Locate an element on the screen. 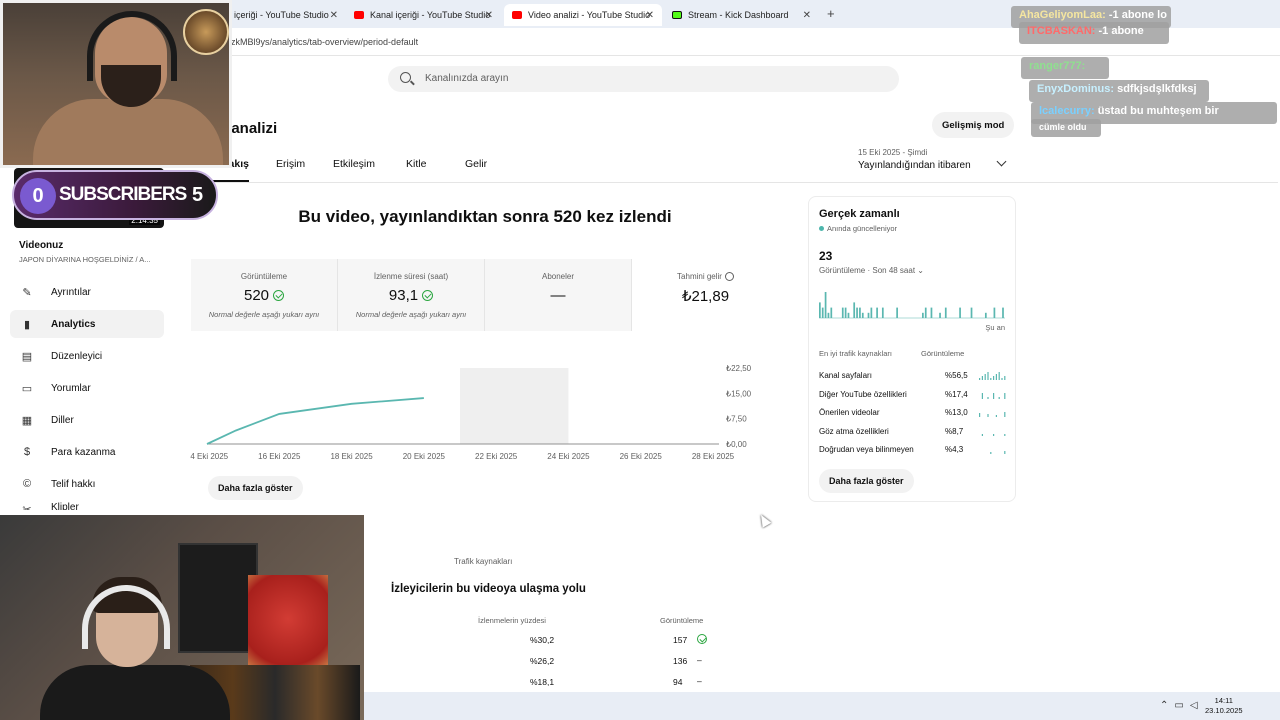  sidebar-item-0: ✎ Ayrıntılar is located at coordinates (87, 292).